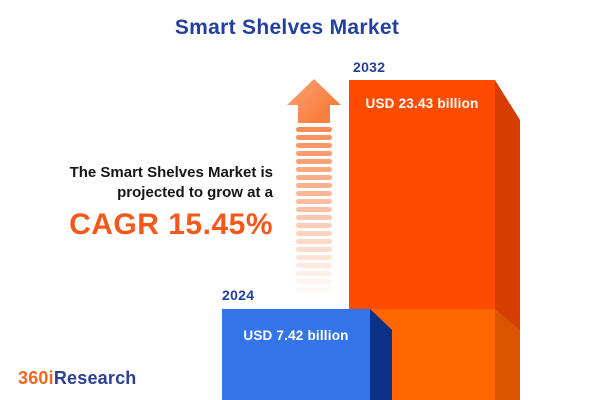 This screenshot has width=600, height=400. What do you see at coordinates (171, 172) in the screenshot?
I see `growth-message-line1: The Smart Shelves Market is` at bounding box center [171, 172].